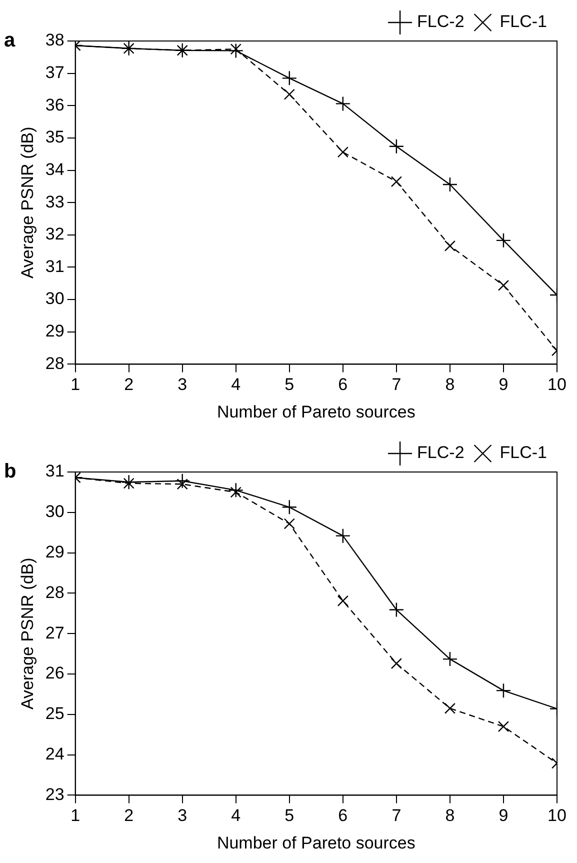 The image size is (577, 863). What do you see at coordinates (54, 72) in the screenshot?
I see `y-tick-label: 37` at bounding box center [54, 72].